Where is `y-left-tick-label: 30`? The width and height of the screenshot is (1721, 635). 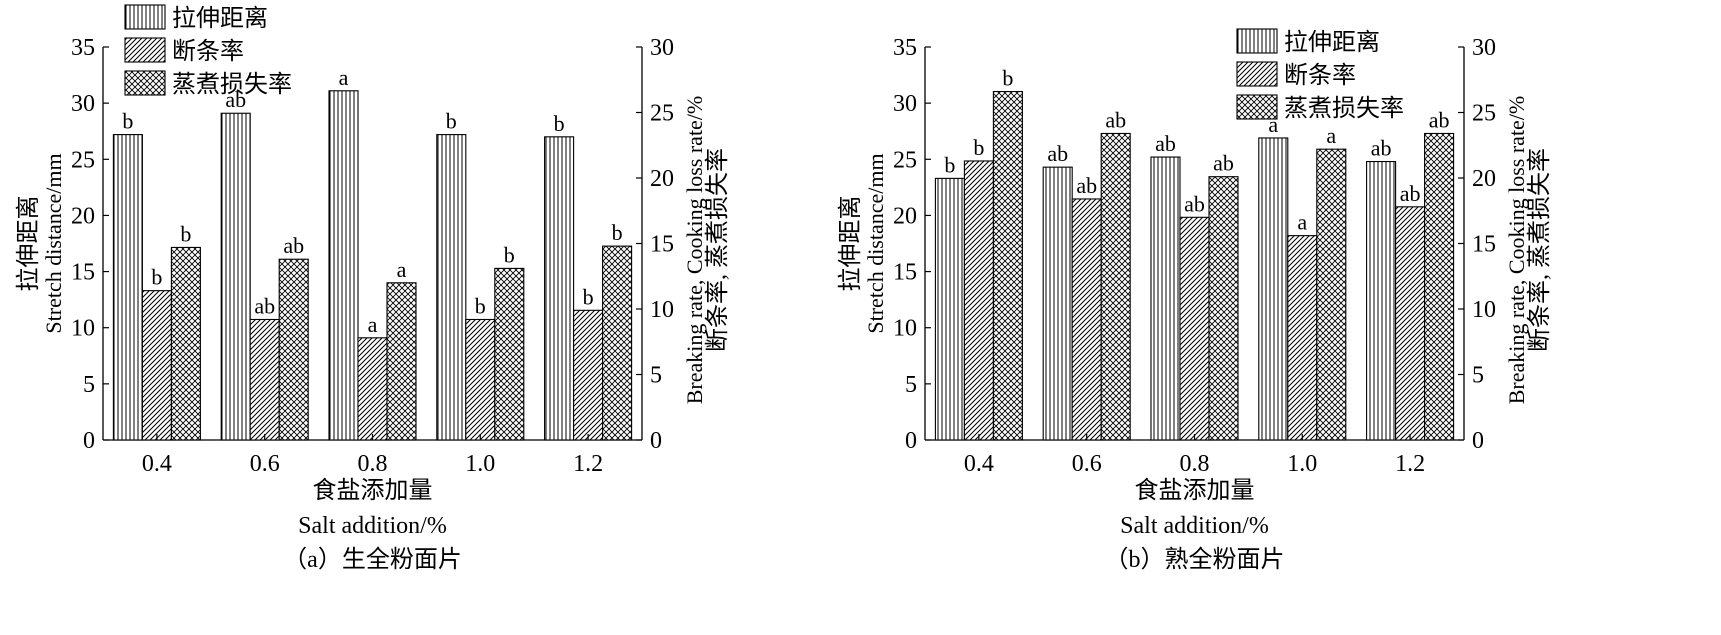 y-left-tick-label: 30 is located at coordinates (905, 104).